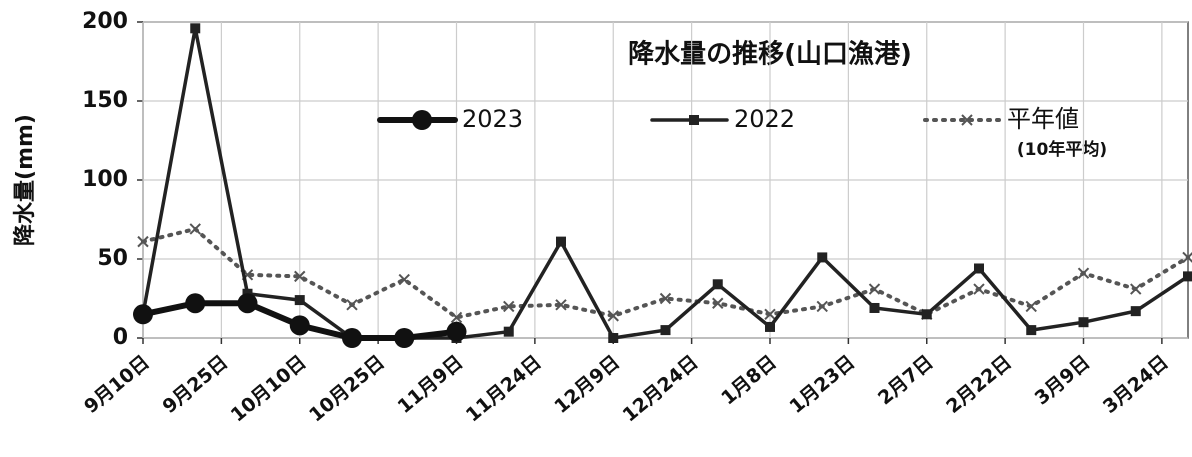 The height and width of the screenshot is (457, 1192). What do you see at coordinates (764, 119) in the screenshot?
I see `legend-label: 2022` at bounding box center [764, 119].